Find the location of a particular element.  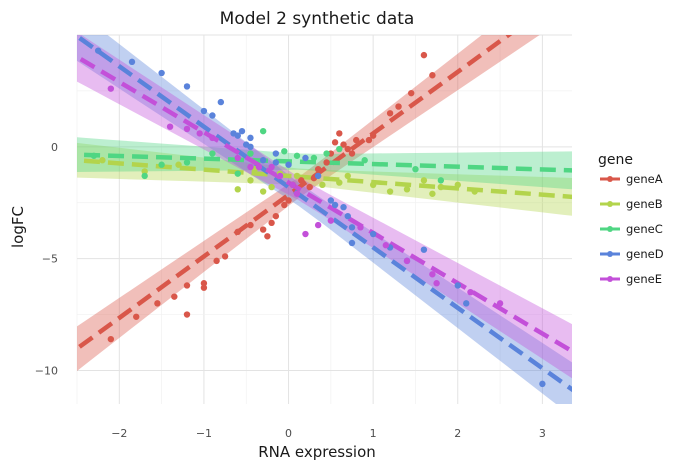

x-tick-label: 0 is located at coordinates (288, 433).